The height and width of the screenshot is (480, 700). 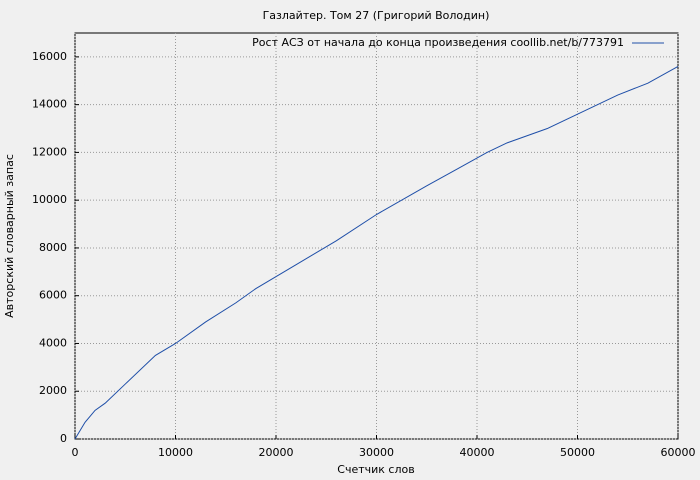 What do you see at coordinates (375, 469) in the screenshot?
I see `x-axis-label: Счетчик слов` at bounding box center [375, 469].